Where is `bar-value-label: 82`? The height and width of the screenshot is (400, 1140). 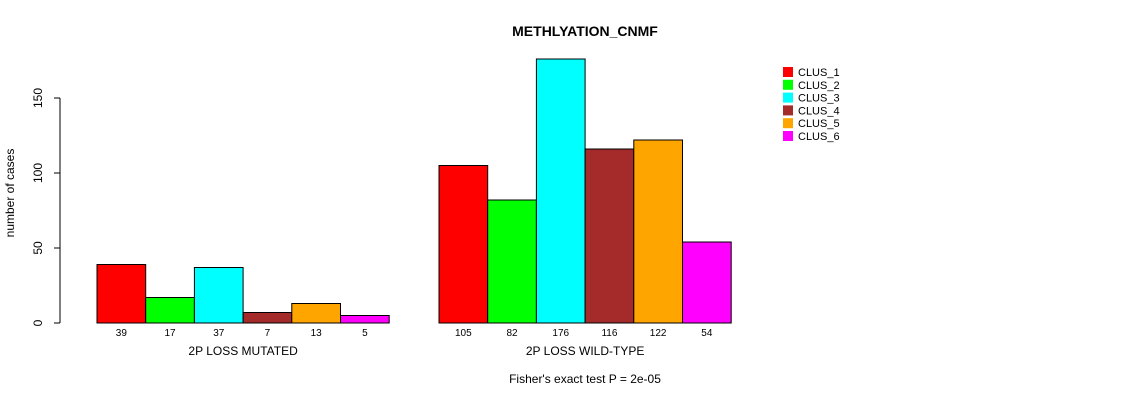
bar-value-label: 82 is located at coordinates (512, 333).